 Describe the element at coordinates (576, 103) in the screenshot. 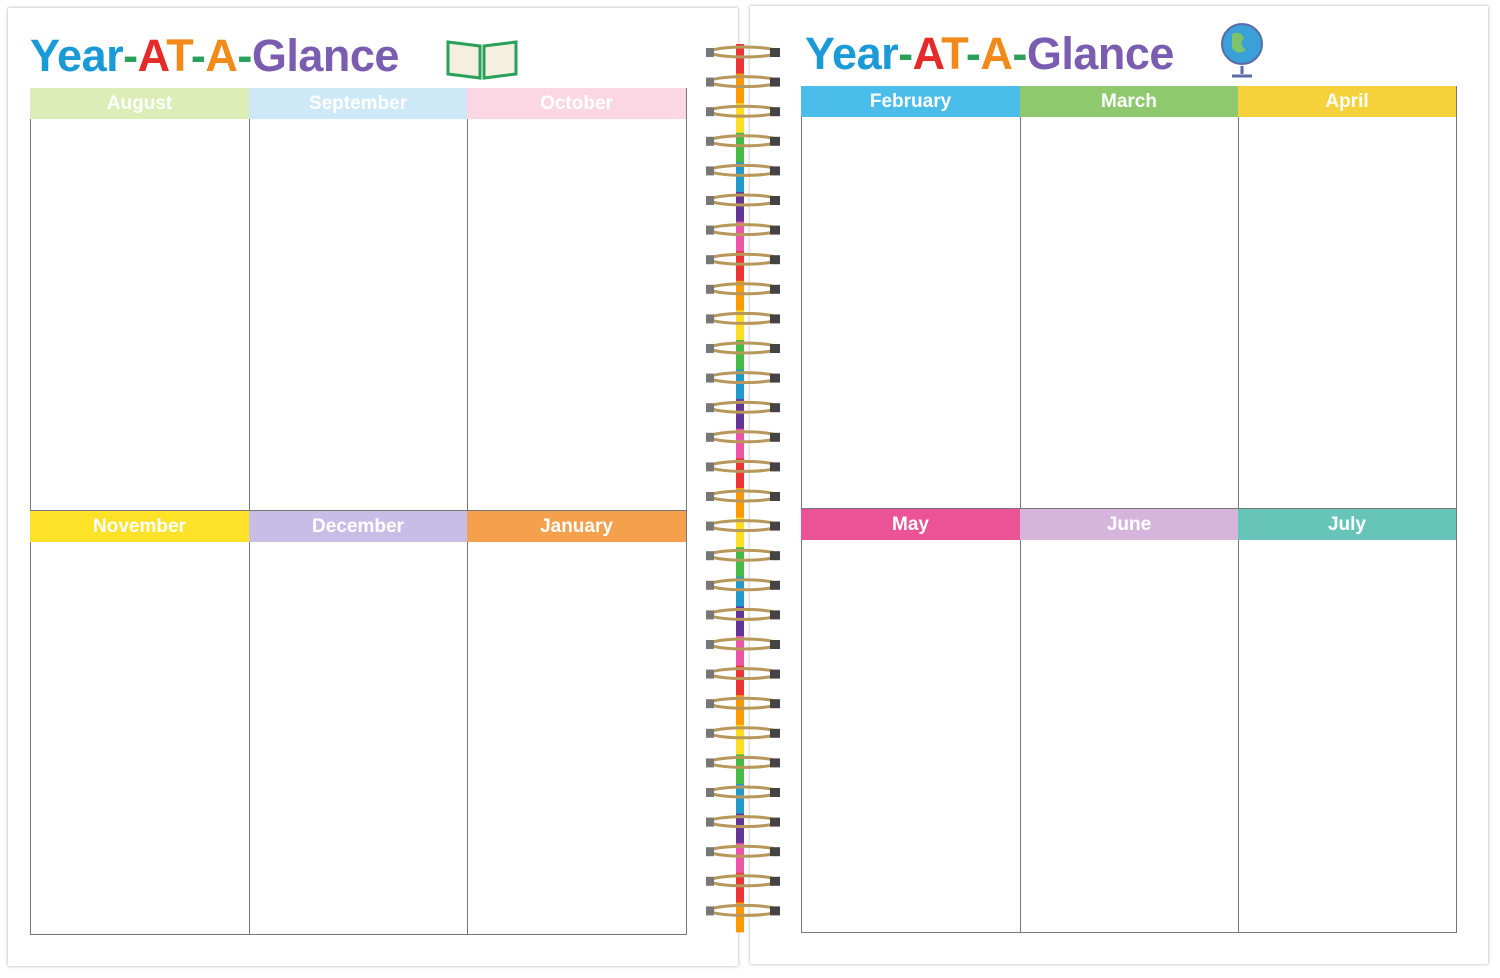

I see `month-header: October` at that location.